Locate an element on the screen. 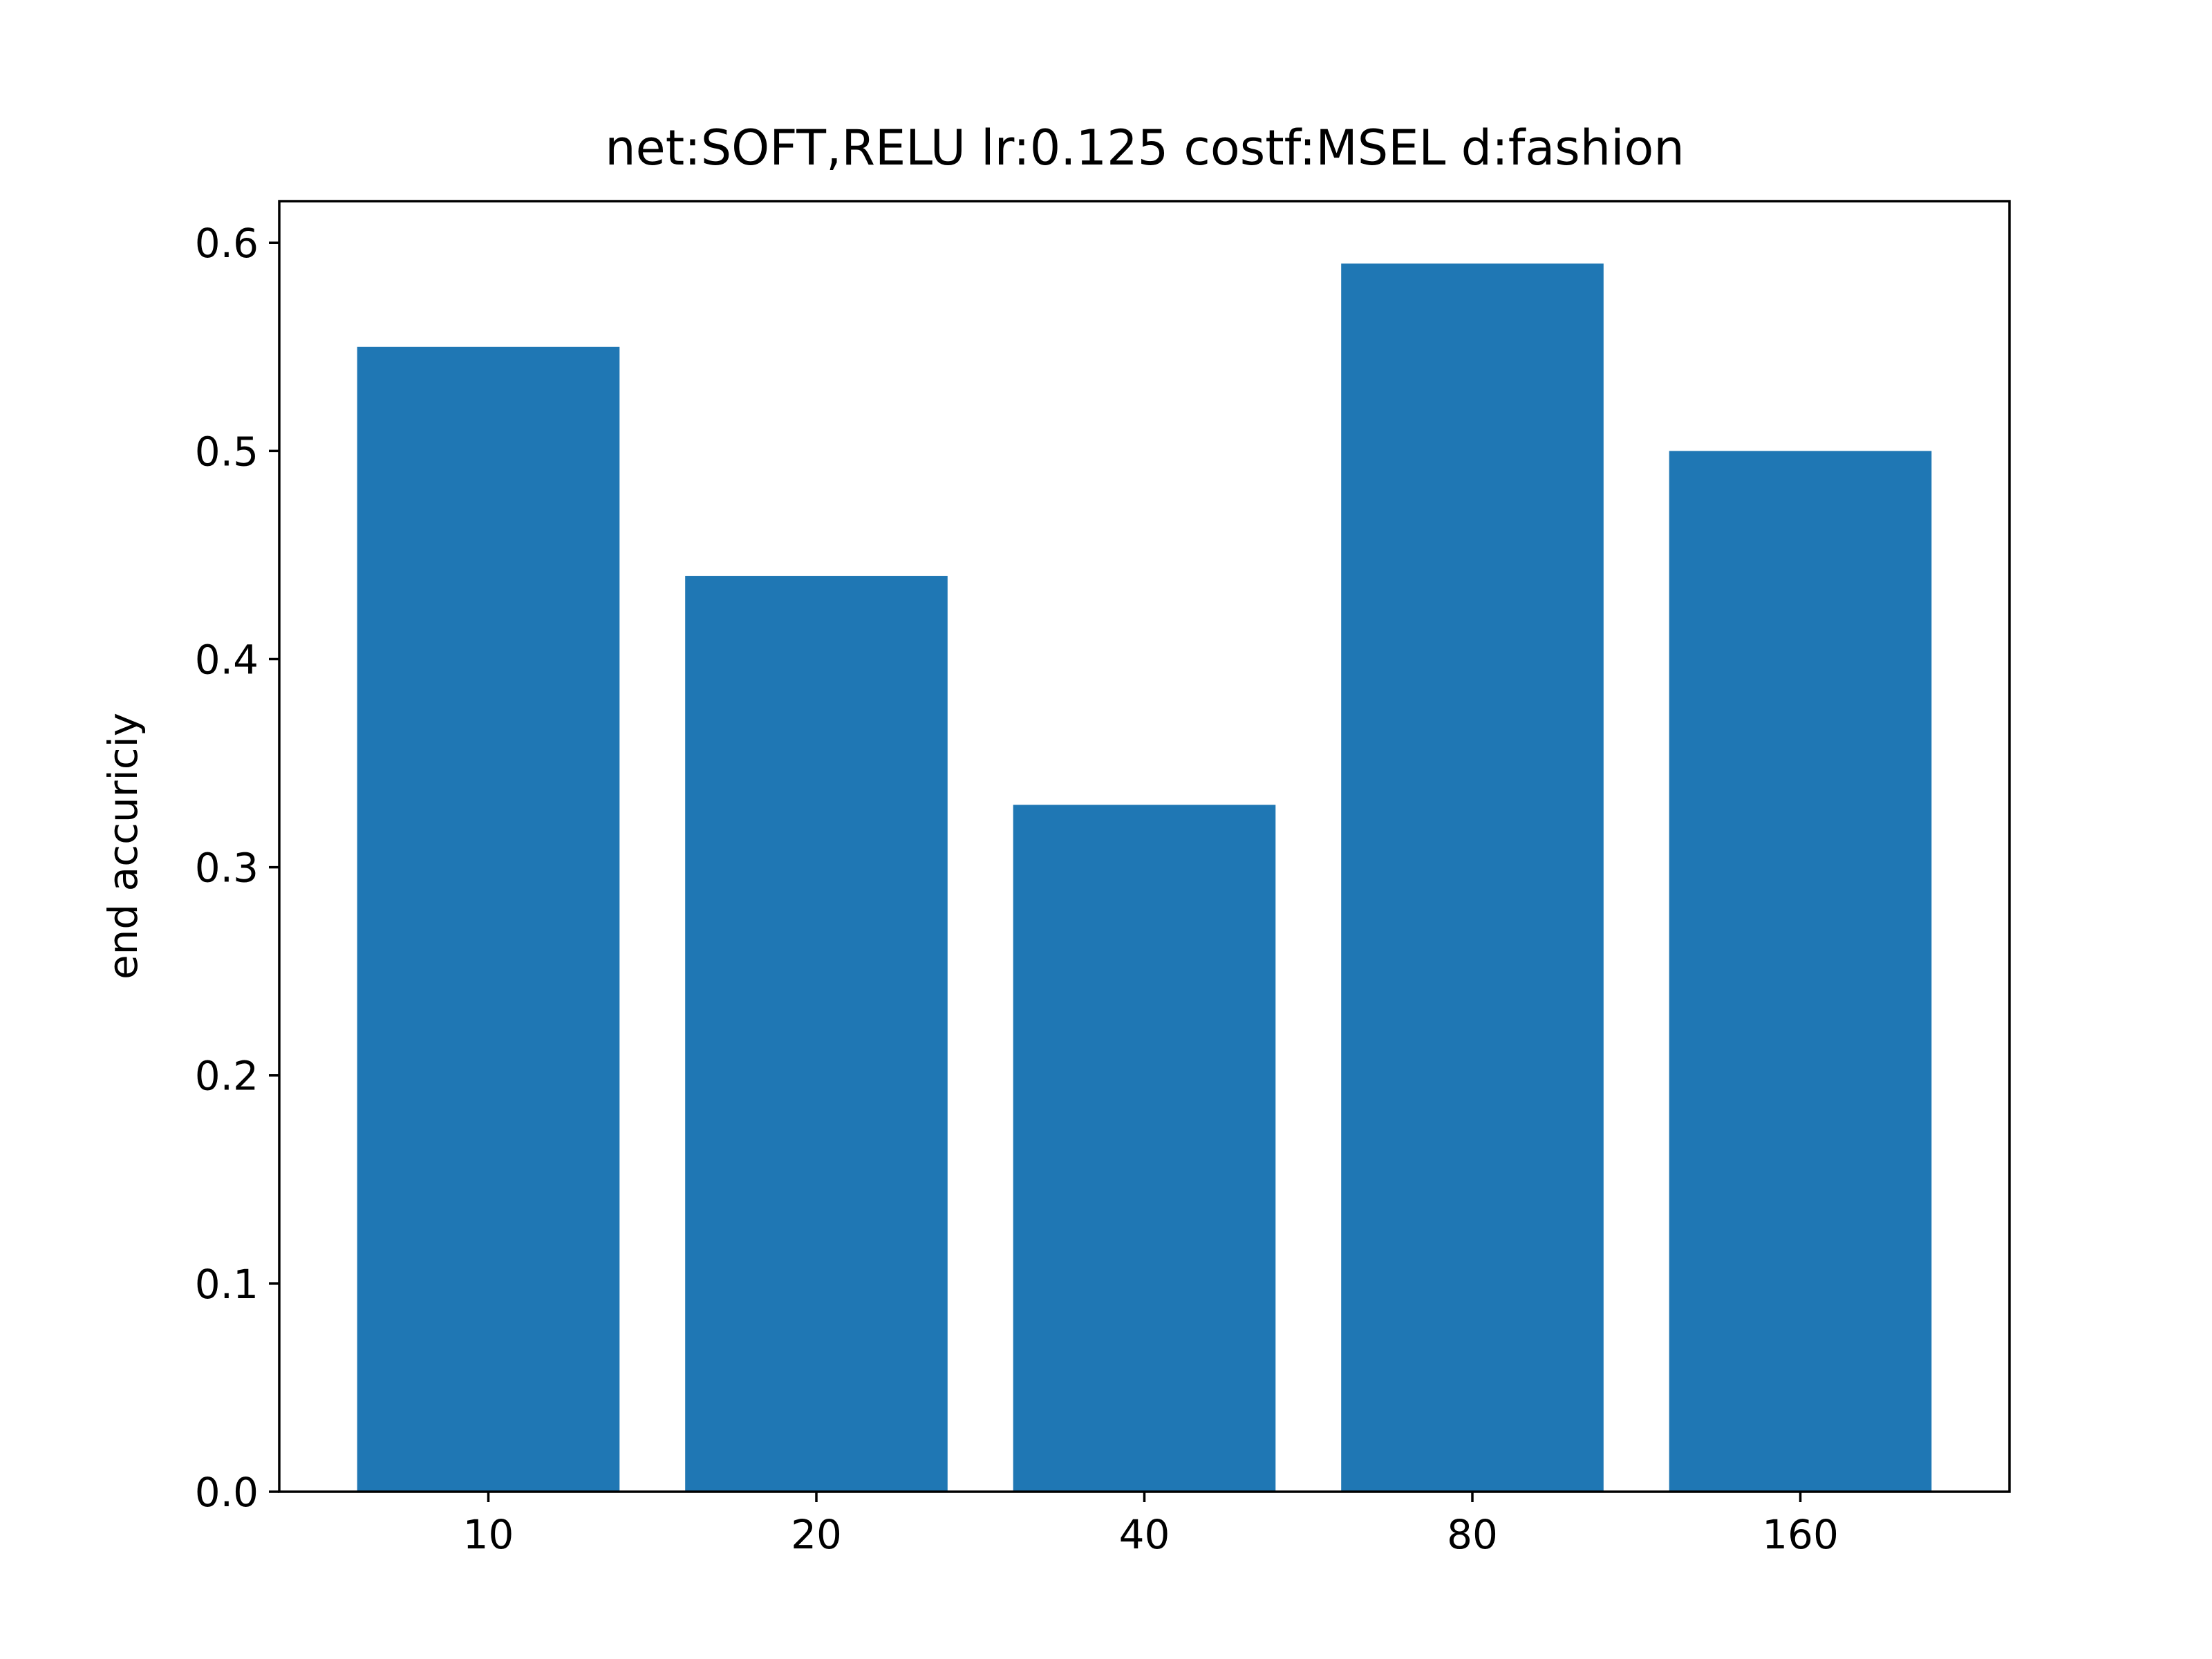 The image size is (2212, 1659). x-tick-label: 40 is located at coordinates (1145, 1535).